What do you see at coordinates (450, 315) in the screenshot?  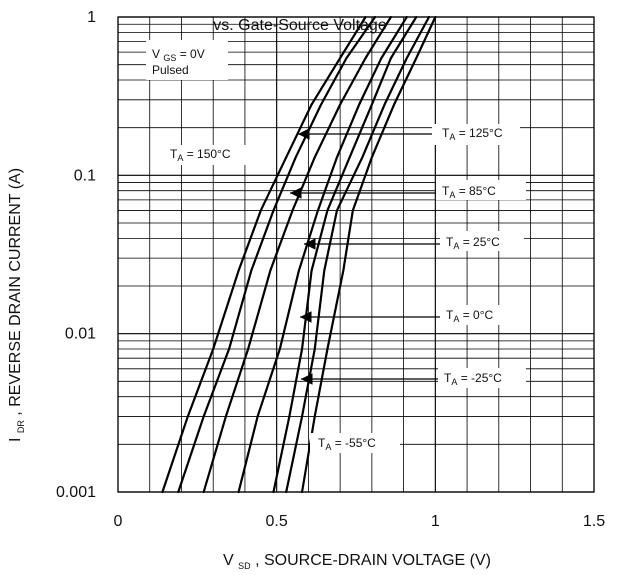 I see `series-label-4-main: T` at bounding box center [450, 315].